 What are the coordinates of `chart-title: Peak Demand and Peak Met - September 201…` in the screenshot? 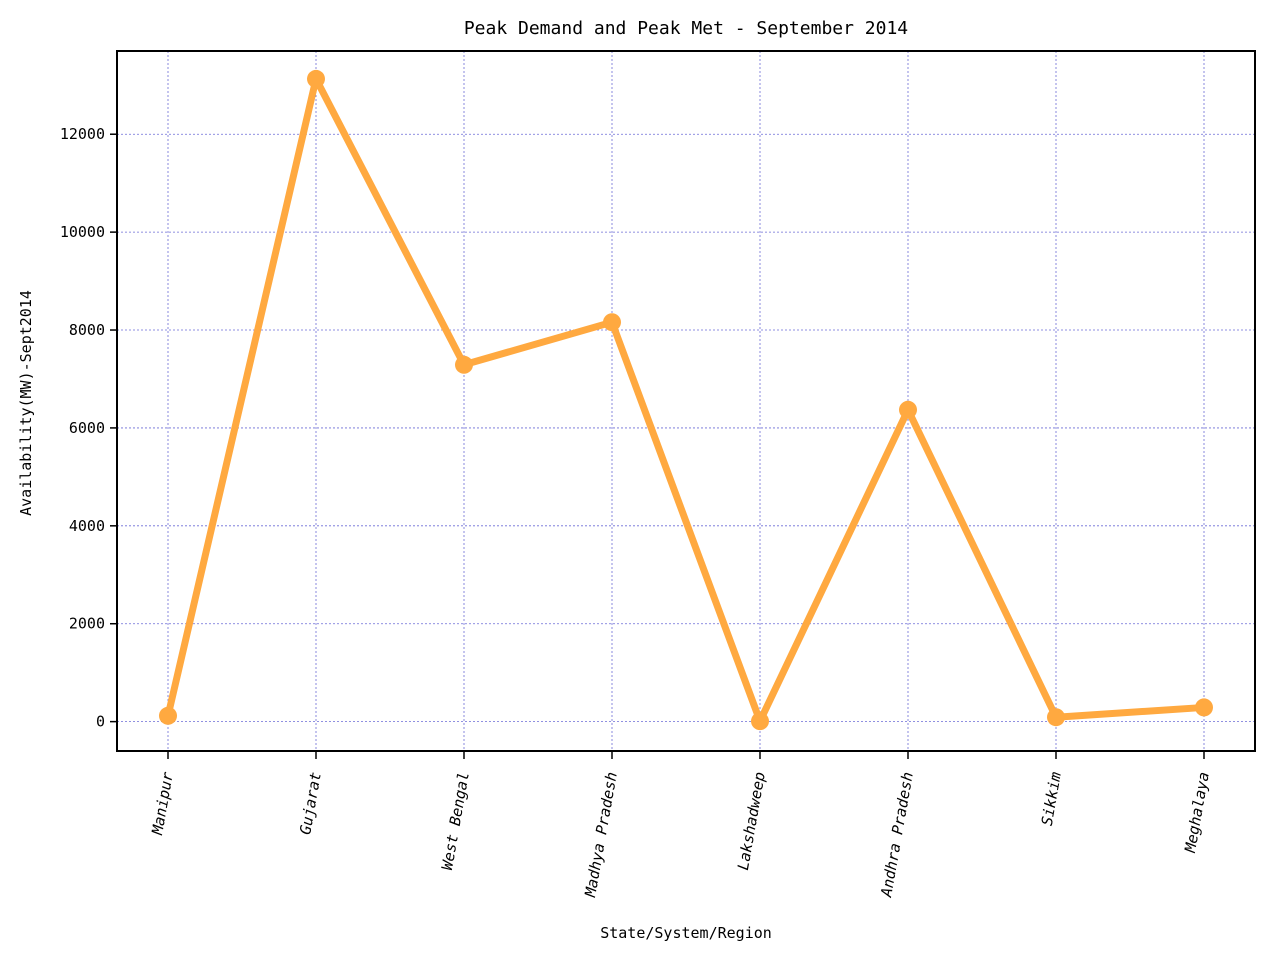 It's located at (686, 28).